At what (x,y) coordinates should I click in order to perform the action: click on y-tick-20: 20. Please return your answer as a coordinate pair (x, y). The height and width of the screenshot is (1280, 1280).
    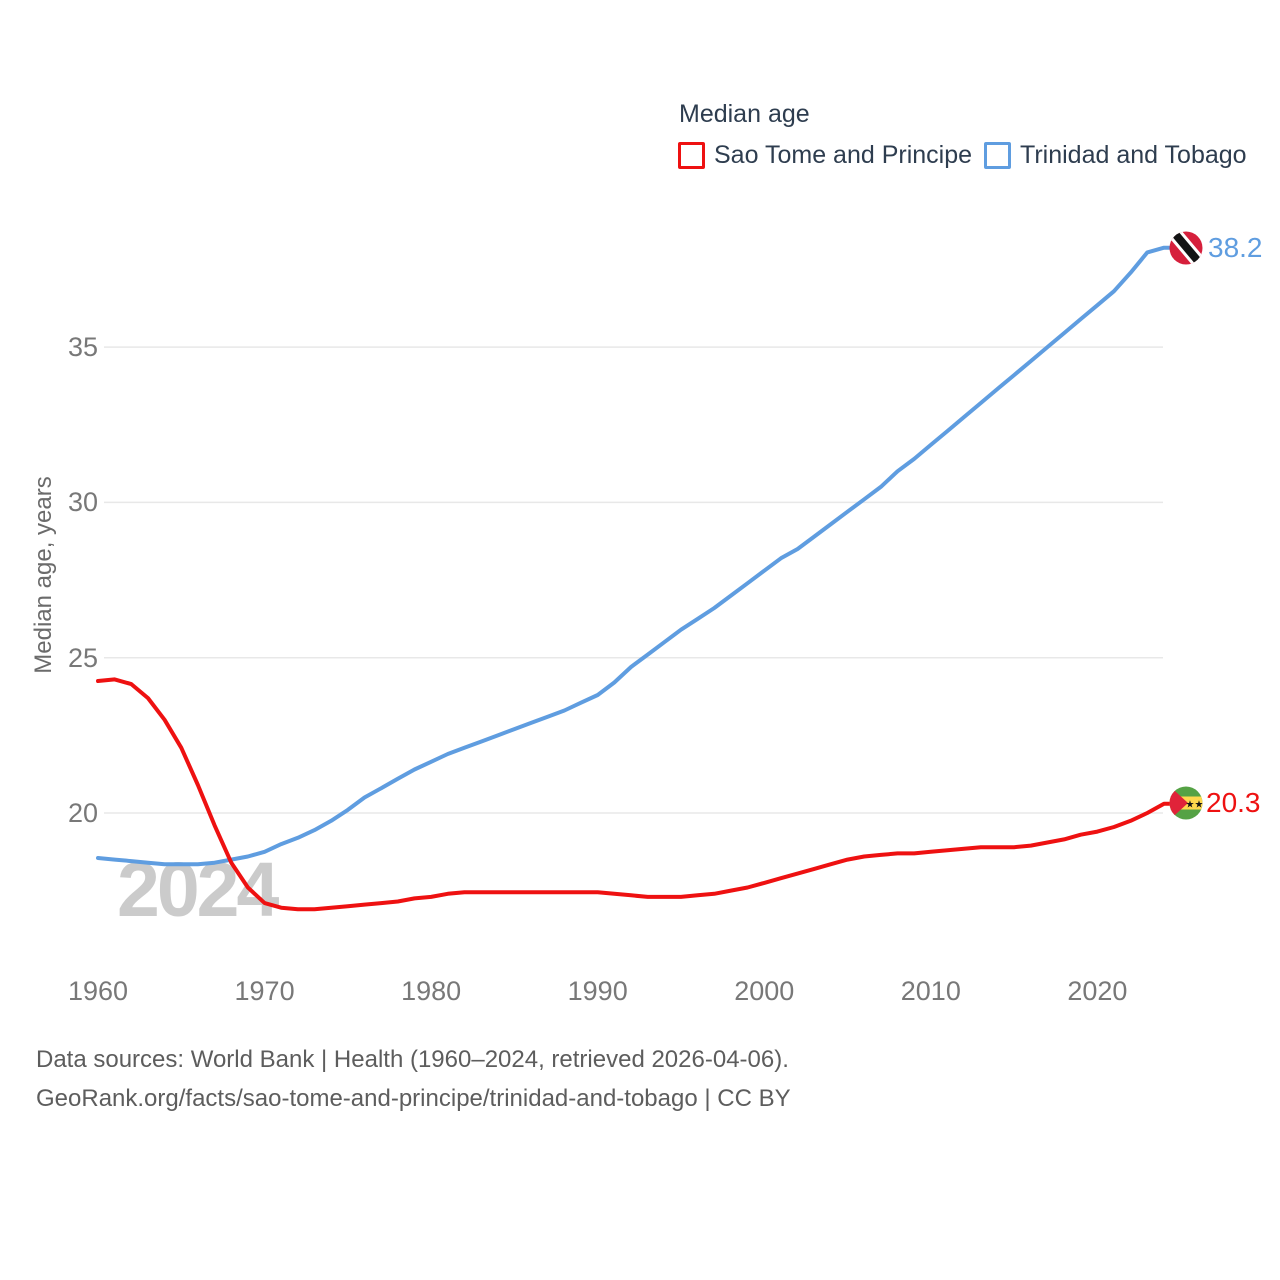
    Looking at the image, I should click on (82, 813).